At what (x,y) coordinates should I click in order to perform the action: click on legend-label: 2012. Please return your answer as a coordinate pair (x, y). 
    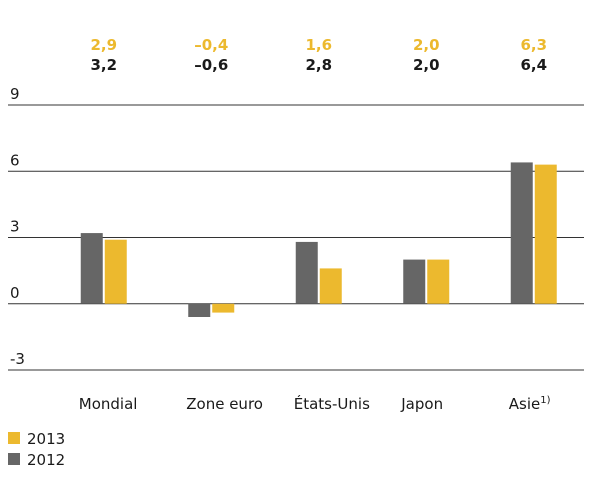
    Looking at the image, I should click on (46, 460).